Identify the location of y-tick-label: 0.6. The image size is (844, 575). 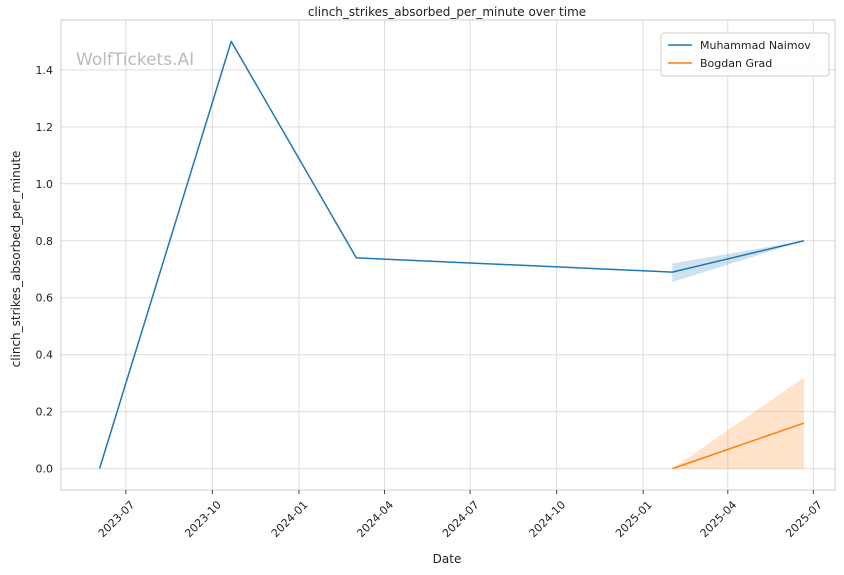
(45, 298).